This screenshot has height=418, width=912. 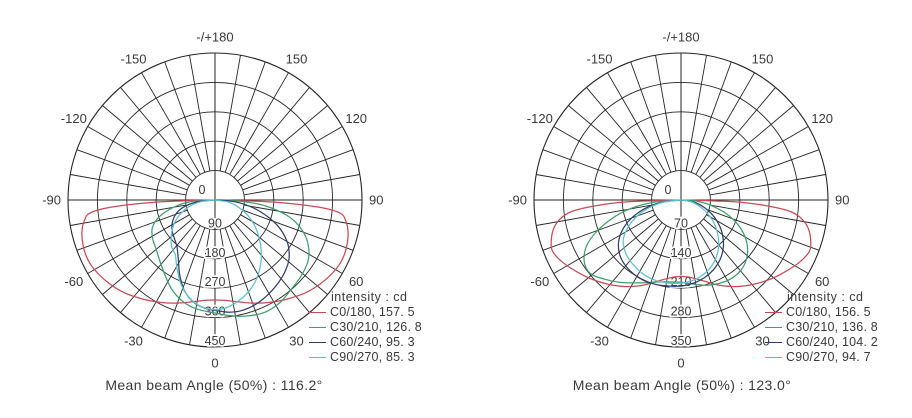 What do you see at coordinates (668, 190) in the screenshot?
I see `radial-label: 0` at bounding box center [668, 190].